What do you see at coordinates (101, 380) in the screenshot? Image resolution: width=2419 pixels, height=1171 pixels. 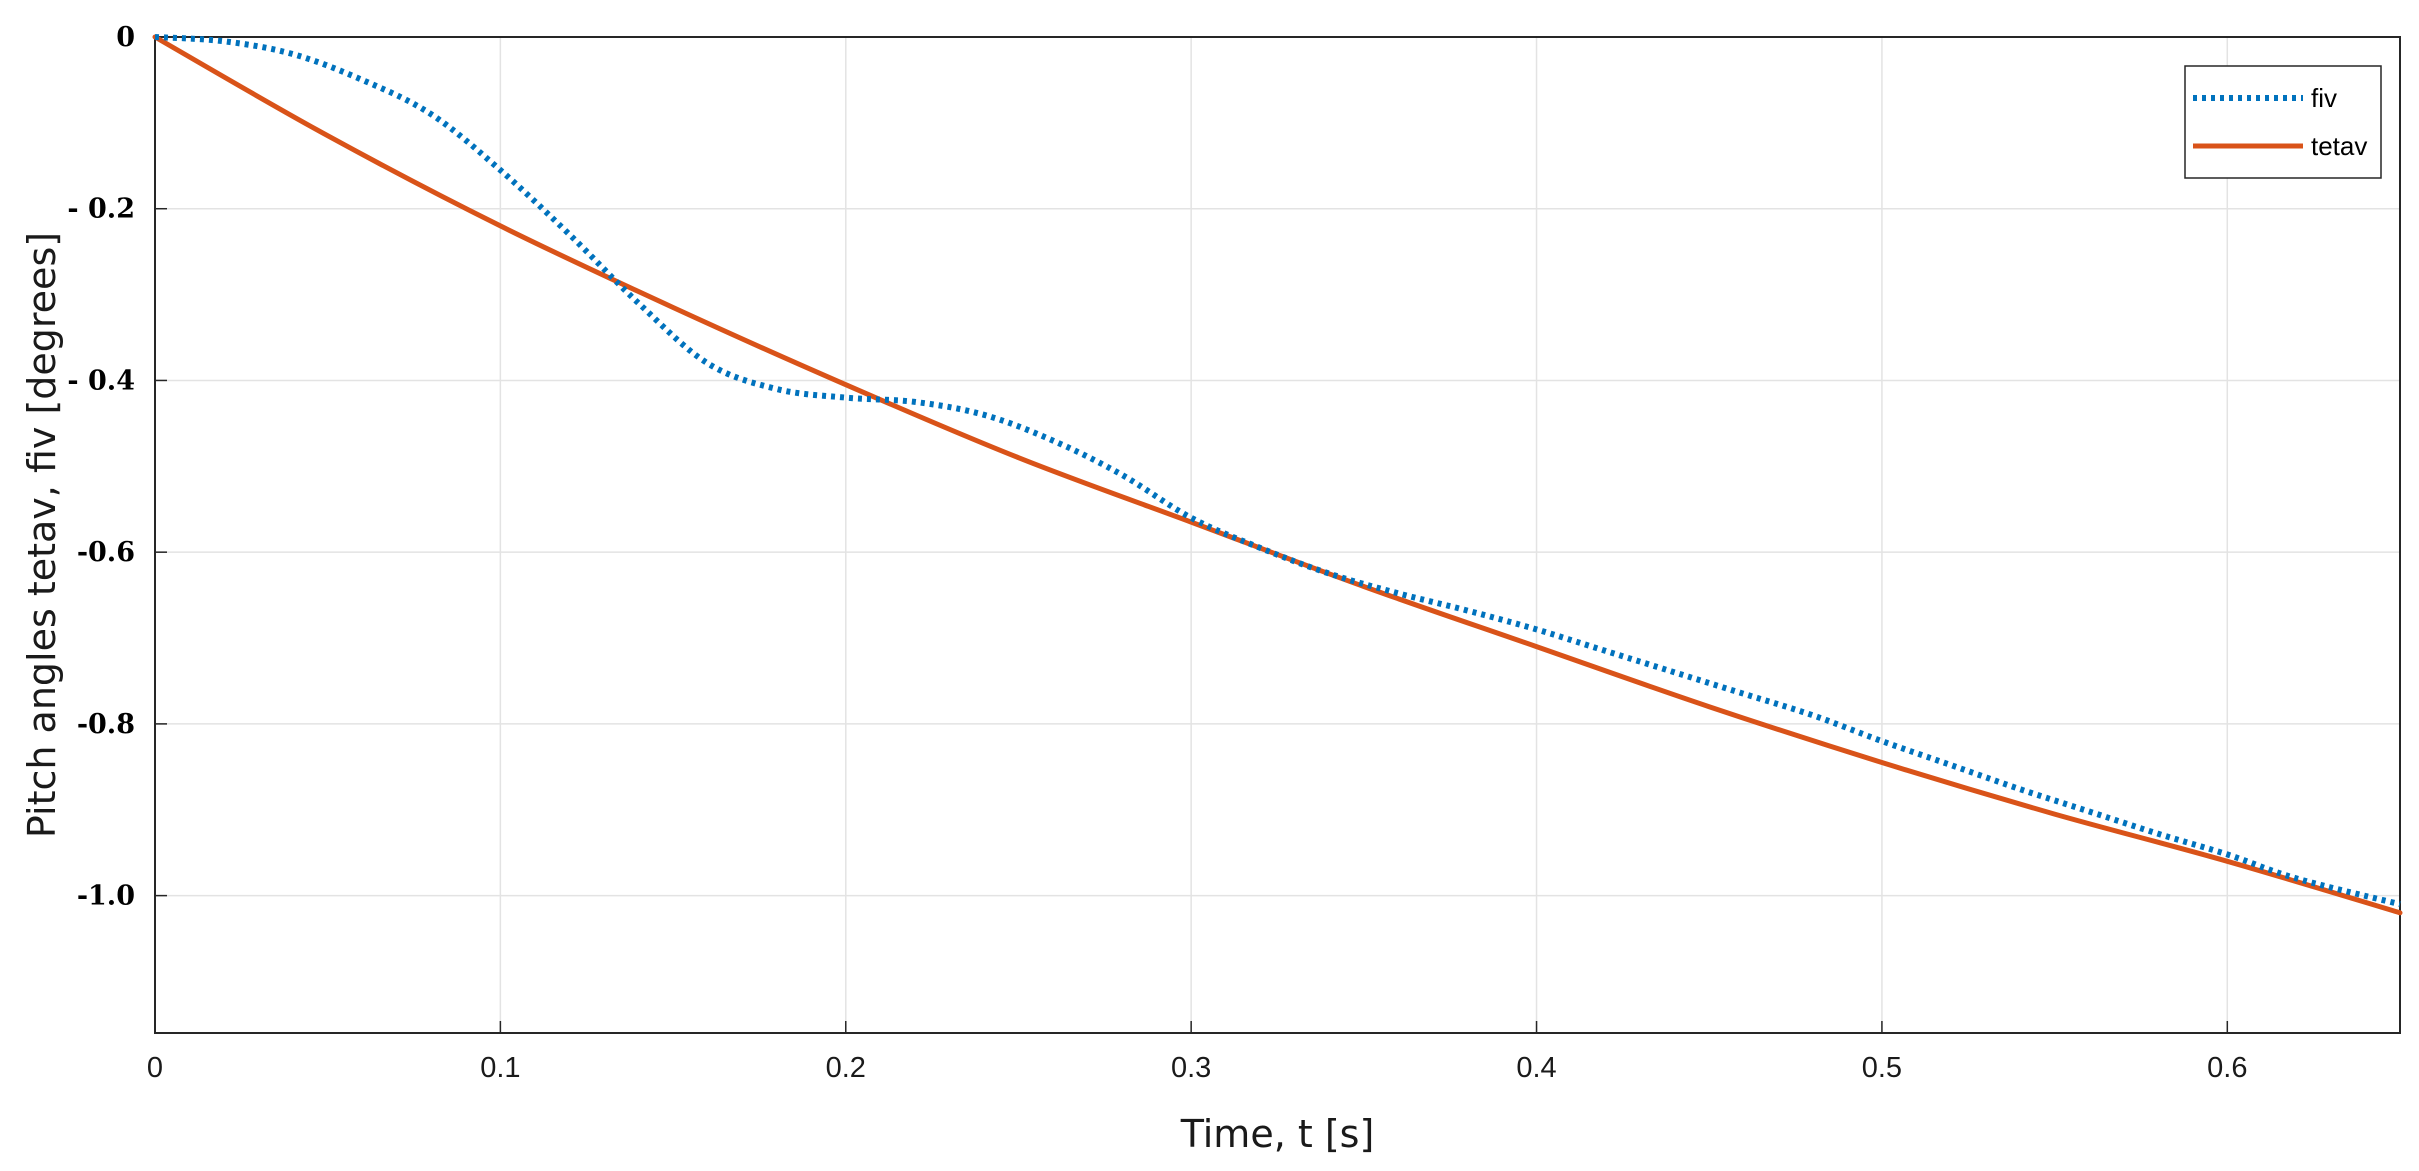 I see `y-tick-label: - 0.4` at bounding box center [101, 380].